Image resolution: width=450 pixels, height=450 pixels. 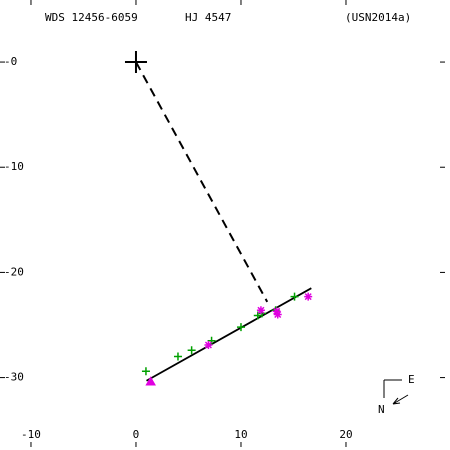 I want to click on primary-star, so click(x=135, y=62).